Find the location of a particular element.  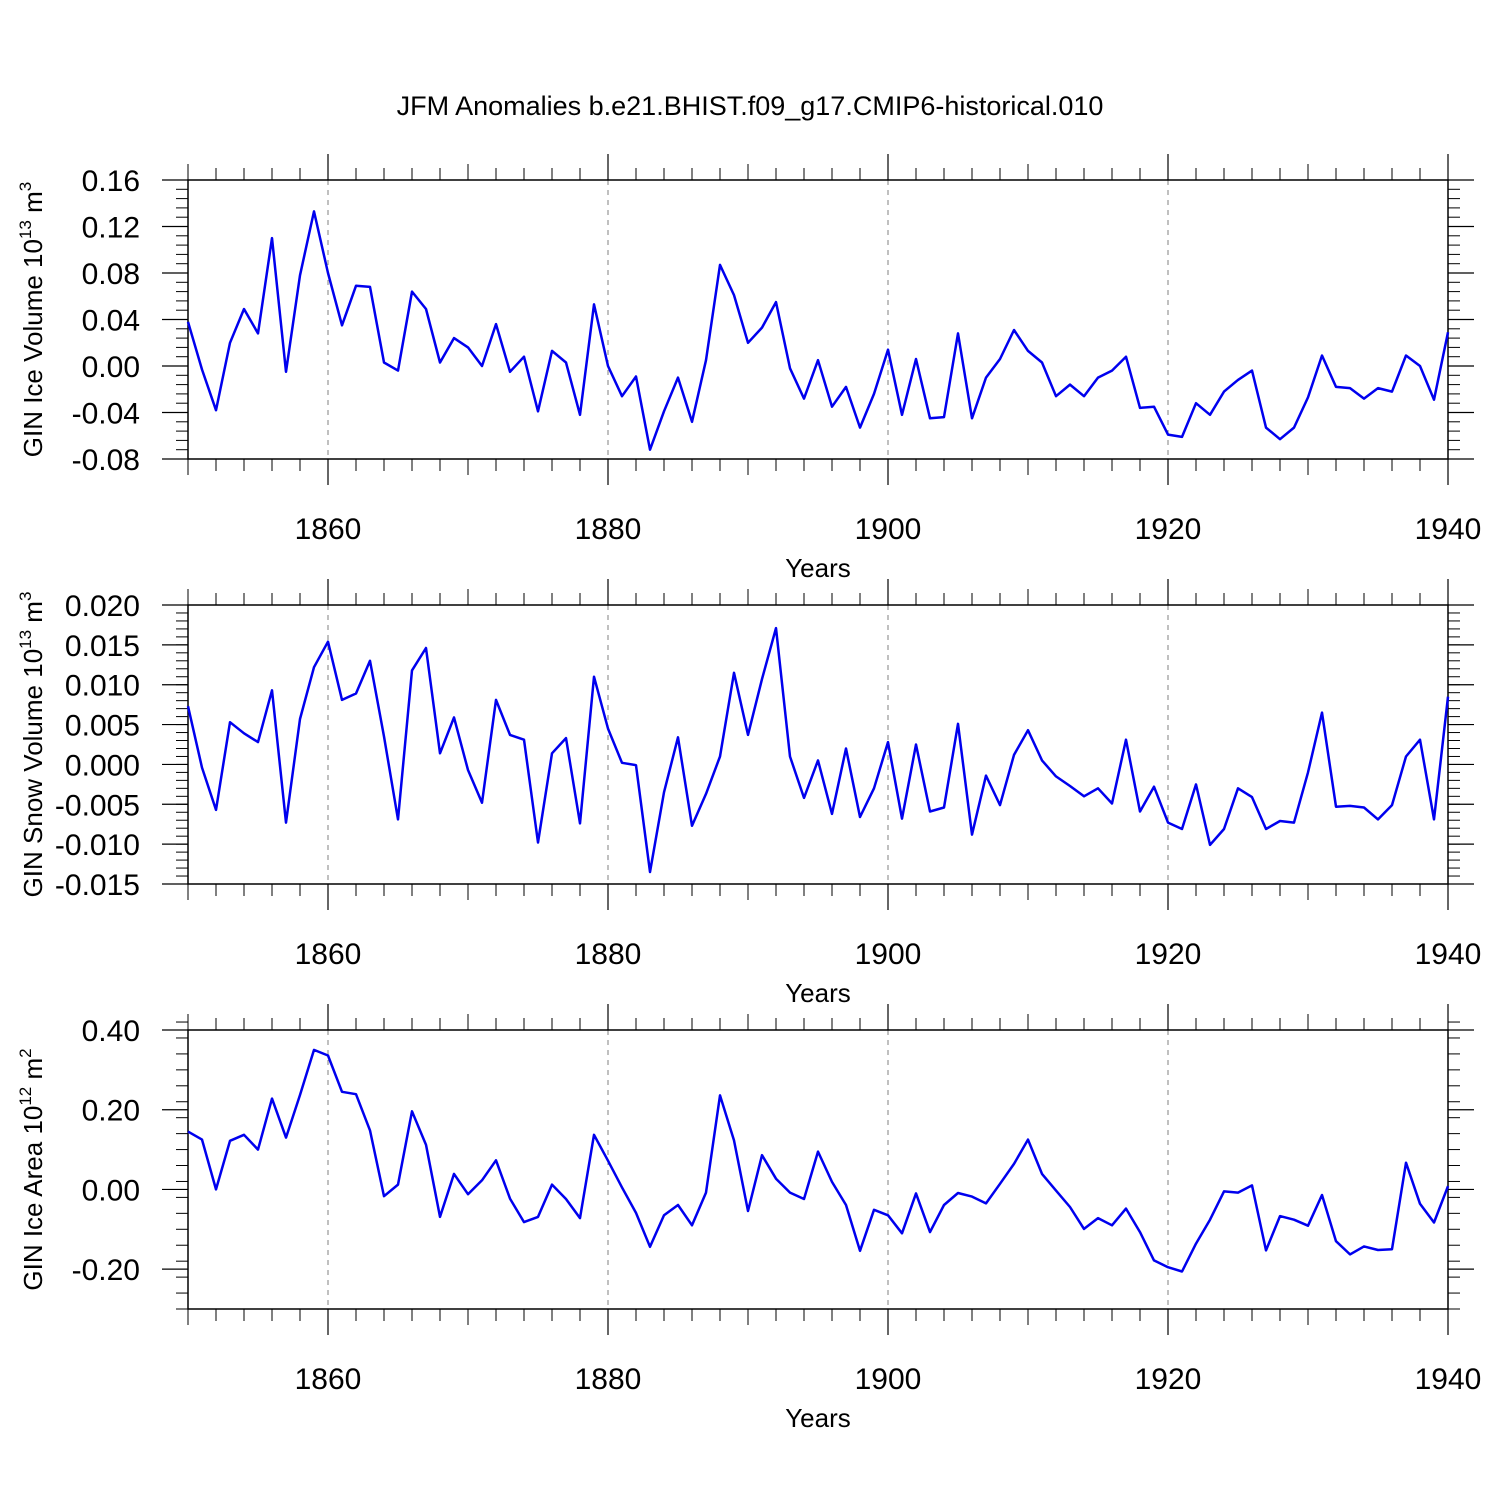

y-tick-label: -0.015 is located at coordinates (97, 885).